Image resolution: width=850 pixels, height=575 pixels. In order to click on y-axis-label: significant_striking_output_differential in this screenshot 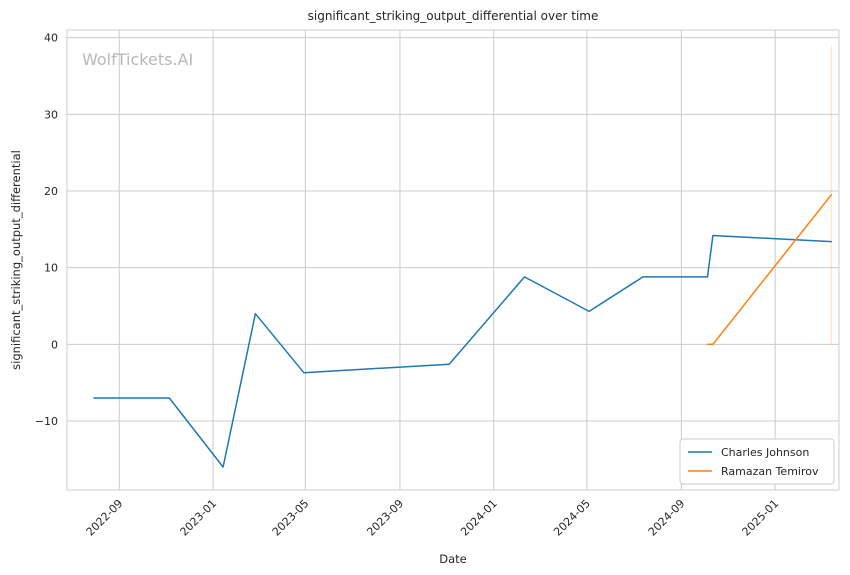, I will do `click(16, 260)`.